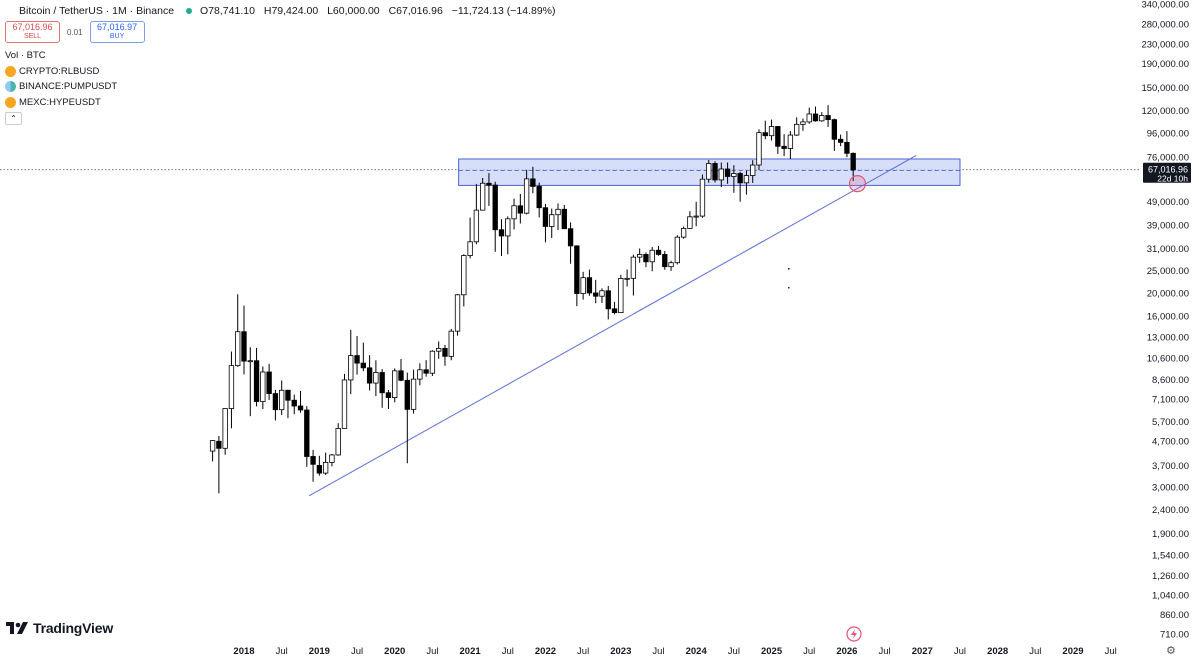 The height and width of the screenshot is (659, 1199). Describe the element at coordinates (471, 651) in the screenshot. I see `x-axis-tick-label: 2021` at that location.